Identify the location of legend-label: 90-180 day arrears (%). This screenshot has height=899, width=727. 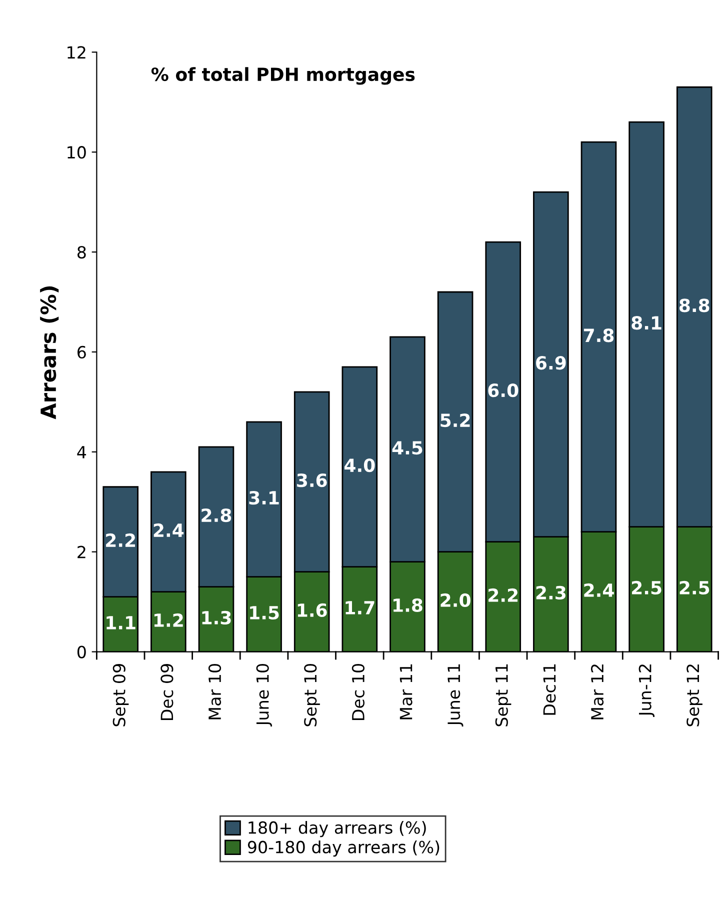
(344, 848).